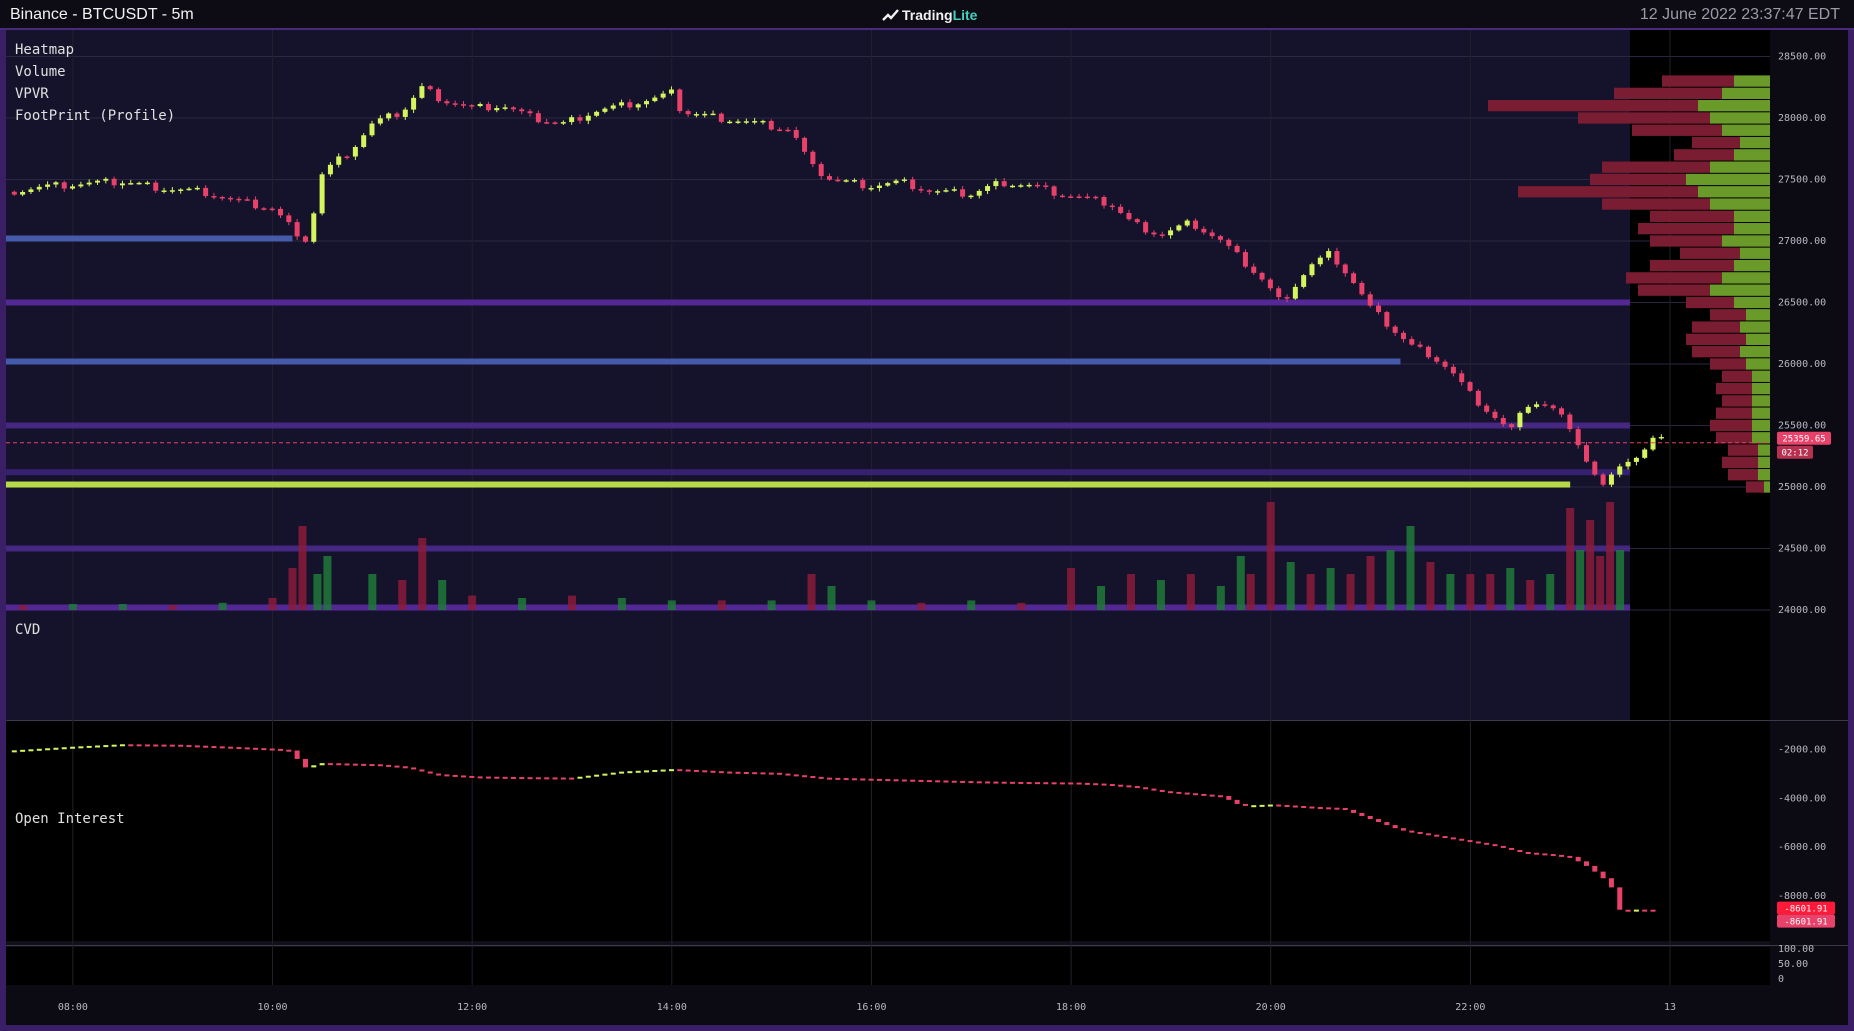 The image size is (1854, 1031). Describe the element at coordinates (1802, 823) in the screenshot. I see `cvd-axis: -2000.00 -4000.00 -6000.00 -8000.00` at that location.